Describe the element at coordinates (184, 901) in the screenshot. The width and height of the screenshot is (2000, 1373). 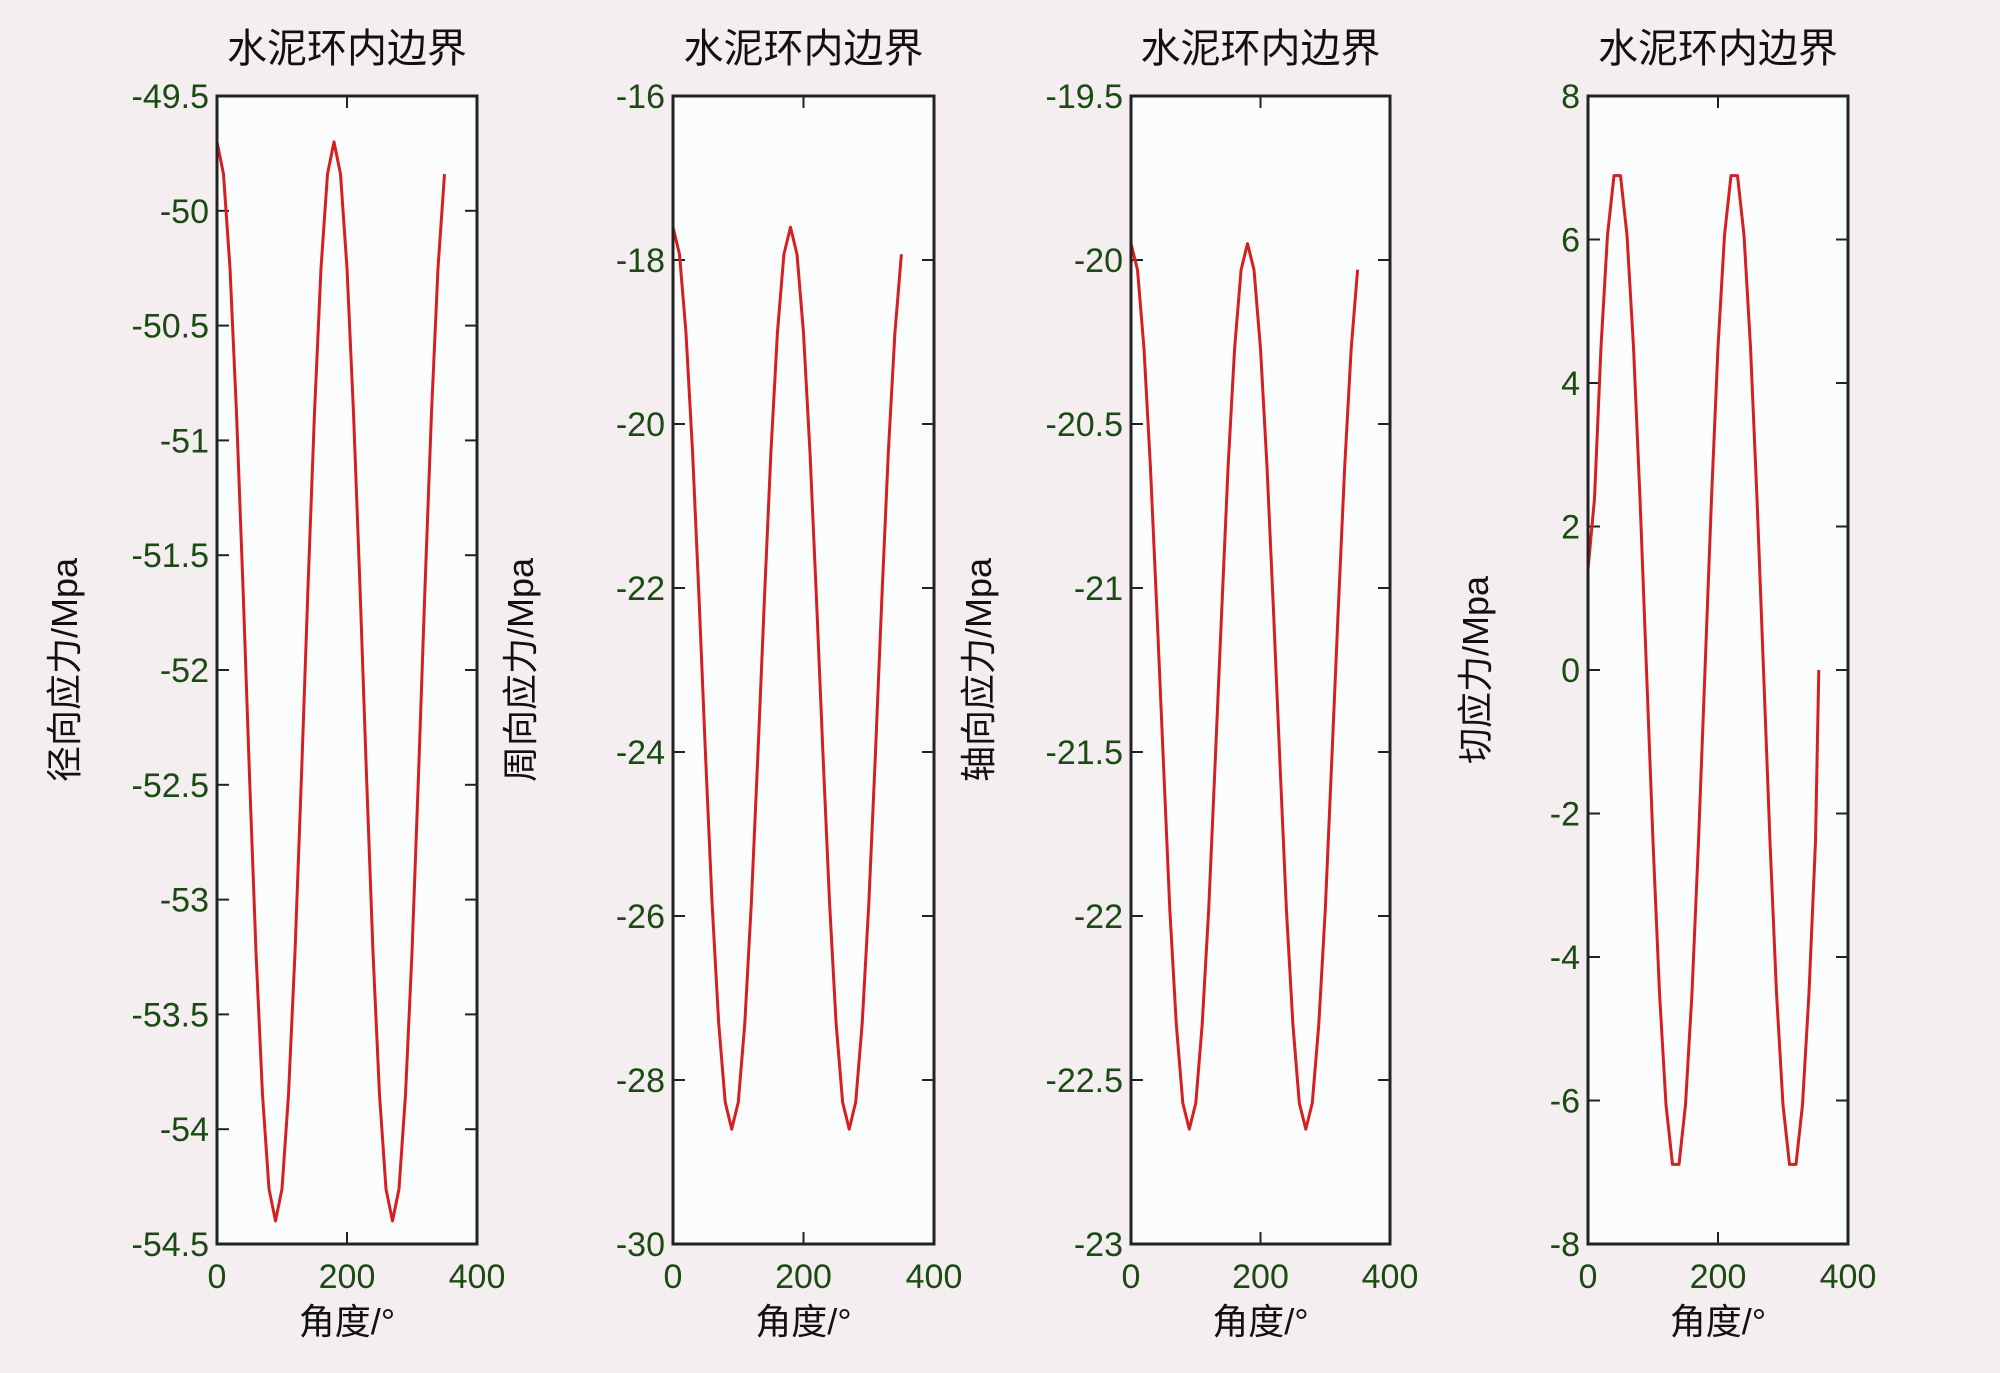
I see `y-tick-label: -53` at that location.